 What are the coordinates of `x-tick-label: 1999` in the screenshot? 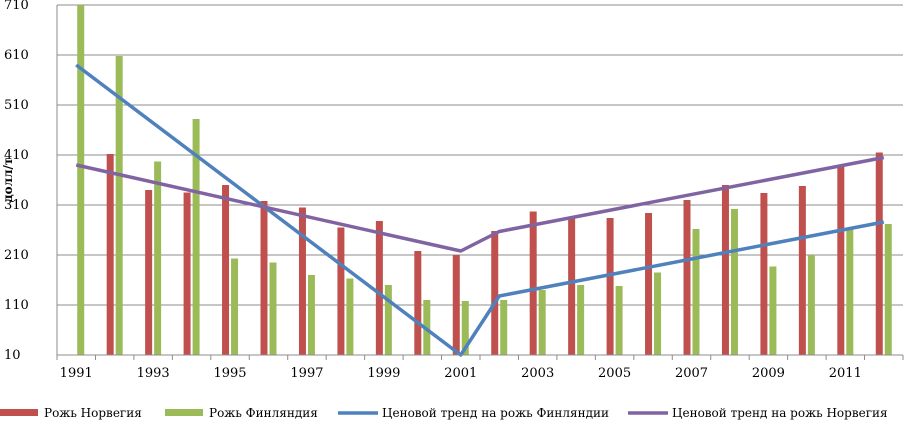 It's located at (383, 373).